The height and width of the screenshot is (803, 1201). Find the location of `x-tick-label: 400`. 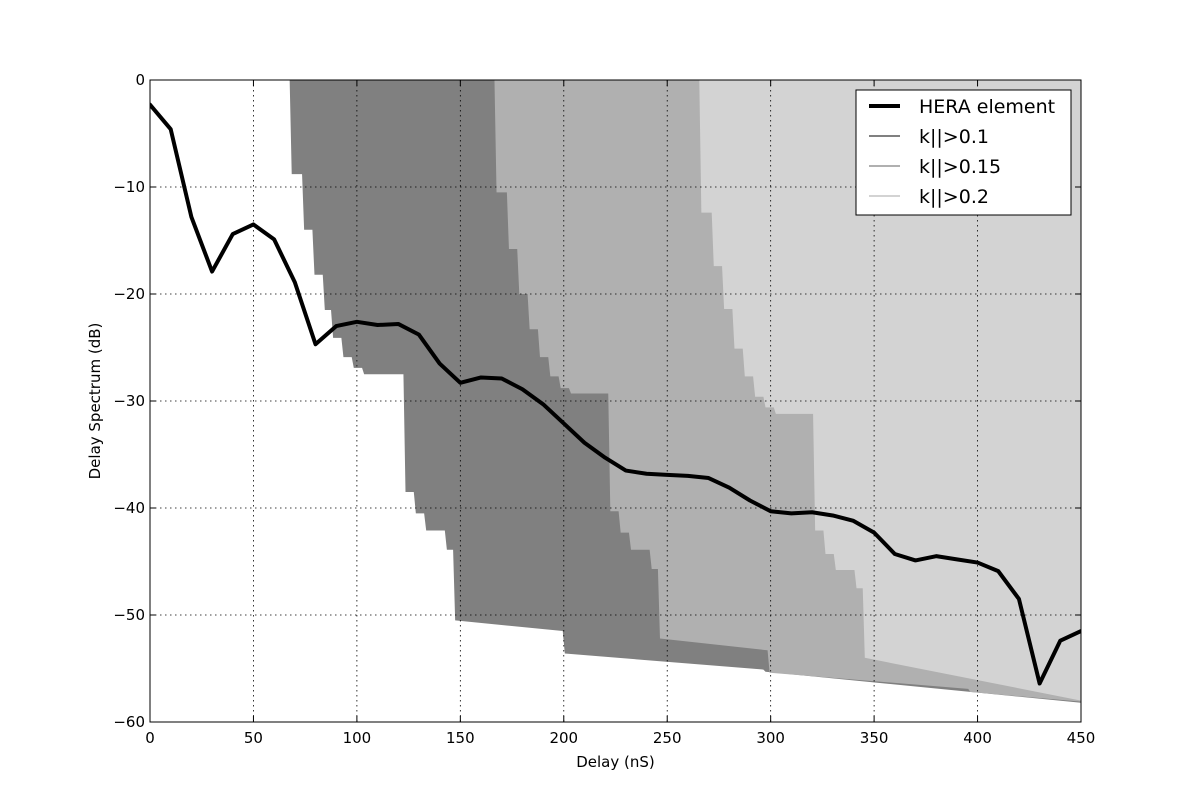

x-tick-label: 400 is located at coordinates (977, 738).